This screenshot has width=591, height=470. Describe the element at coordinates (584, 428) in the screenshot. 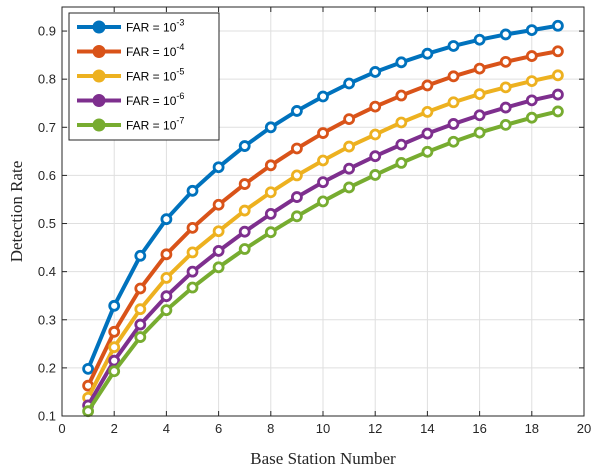

I see `x-tick-label: 20` at that location.